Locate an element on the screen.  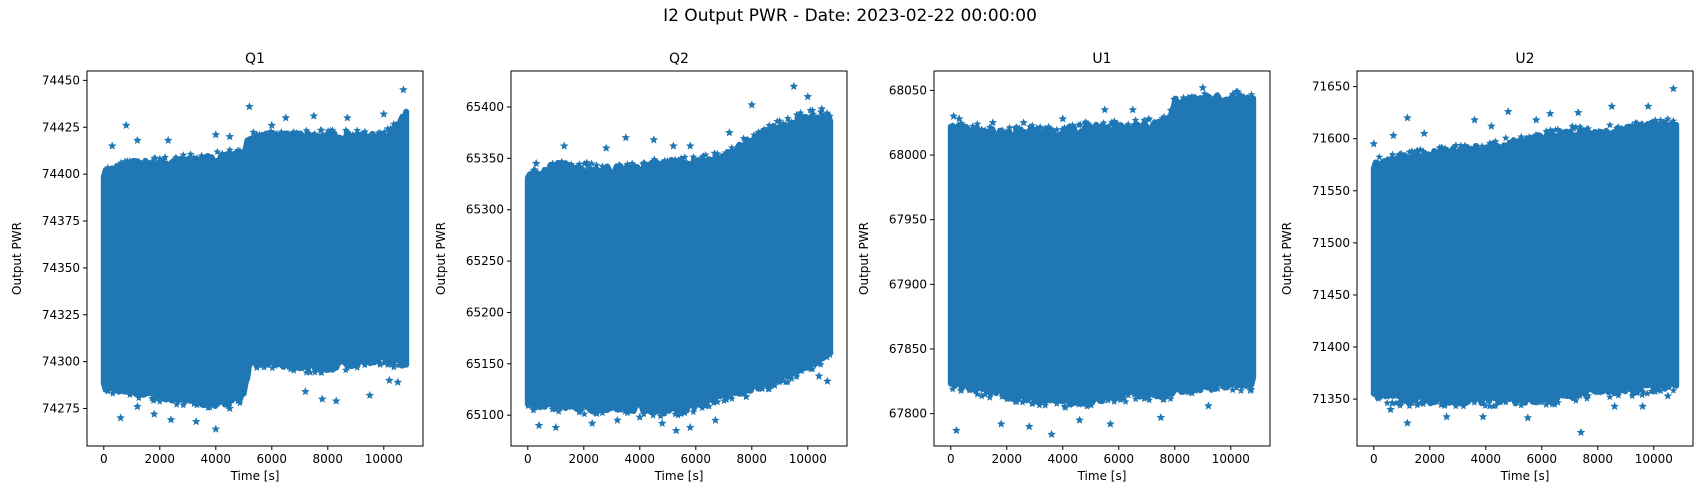
subplot-title: Q1 is located at coordinates (255, 59).